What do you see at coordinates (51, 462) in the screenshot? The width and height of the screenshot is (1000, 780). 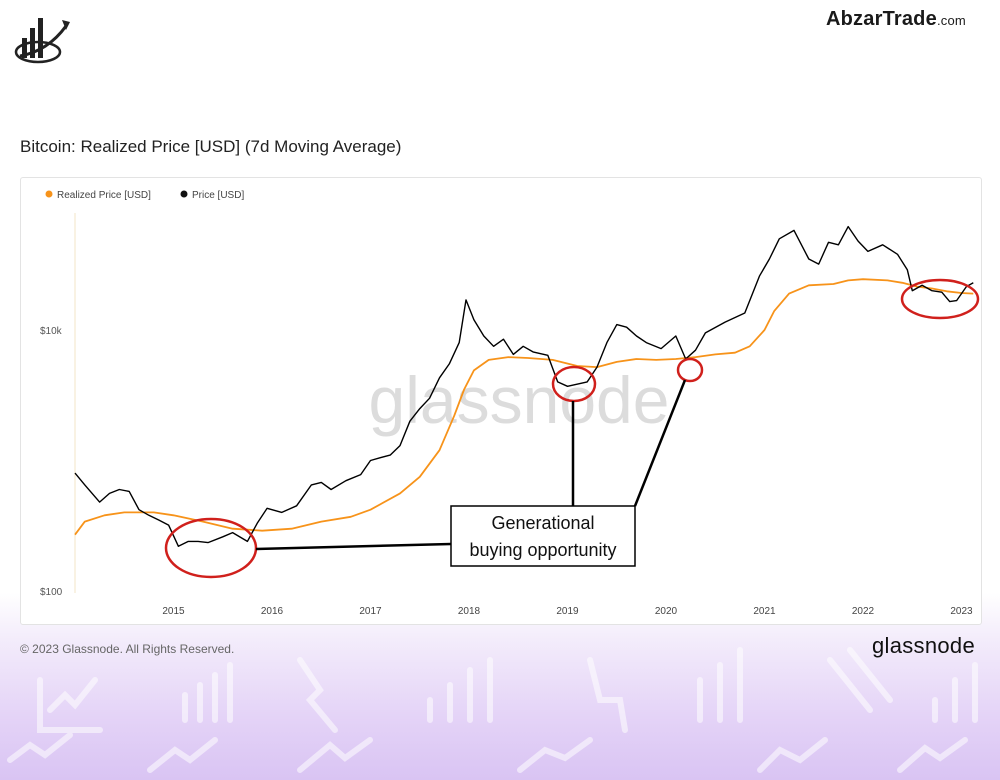 I see `y-axis: $100 $10k` at bounding box center [51, 462].